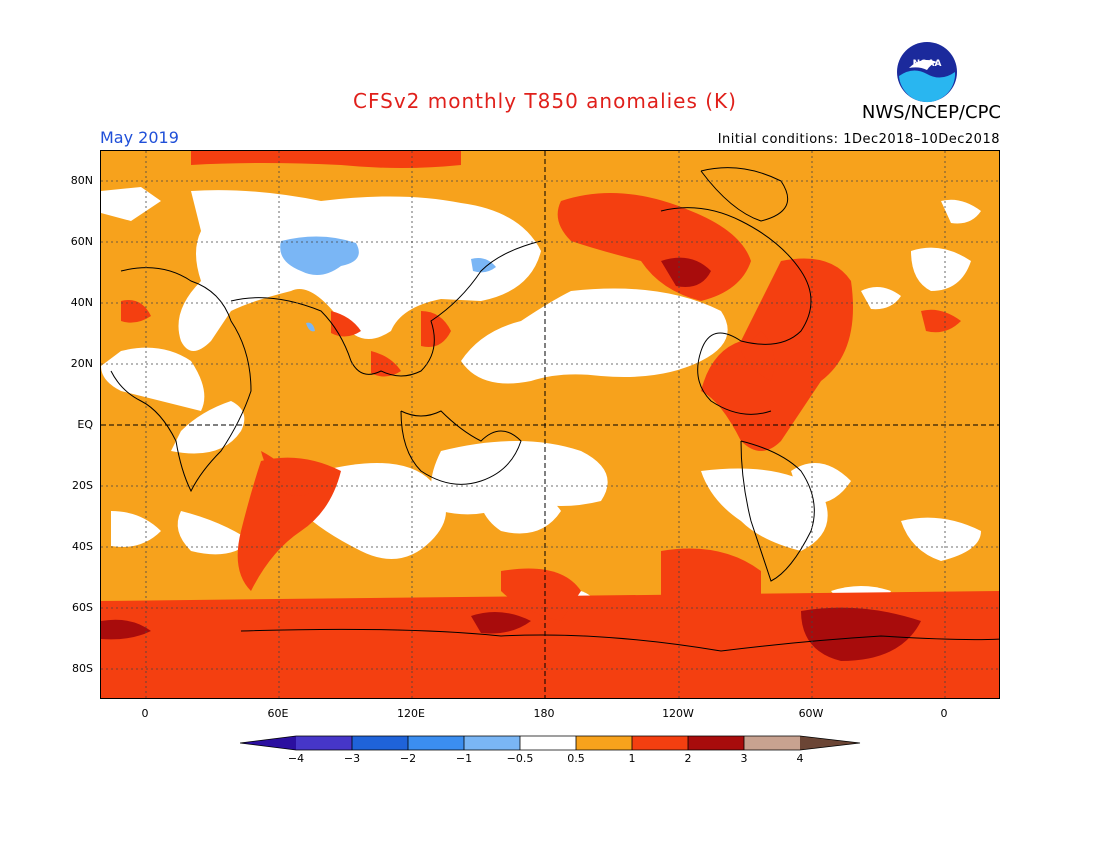  I want to click on cool-anomaly-areas, so click(388, 284).